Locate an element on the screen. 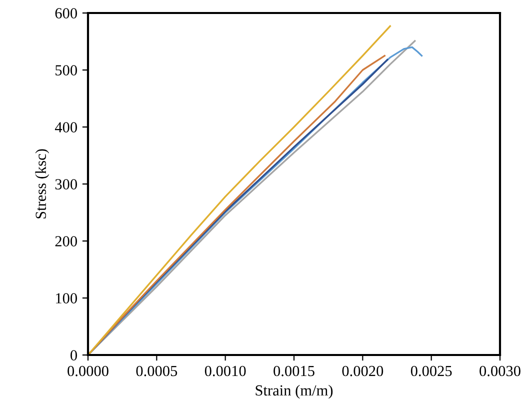 Image resolution: width=531 pixels, height=413 pixels. y-axis-title: Stress (ksc) is located at coordinates (42, 183).